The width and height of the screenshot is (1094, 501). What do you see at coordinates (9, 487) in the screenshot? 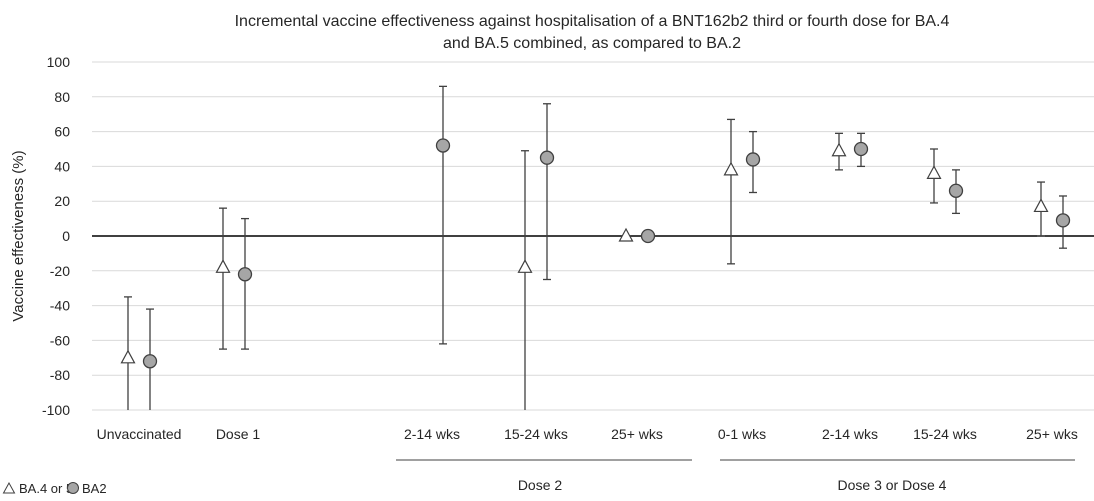
I see `legend-marker-ba45` at bounding box center [9, 487].